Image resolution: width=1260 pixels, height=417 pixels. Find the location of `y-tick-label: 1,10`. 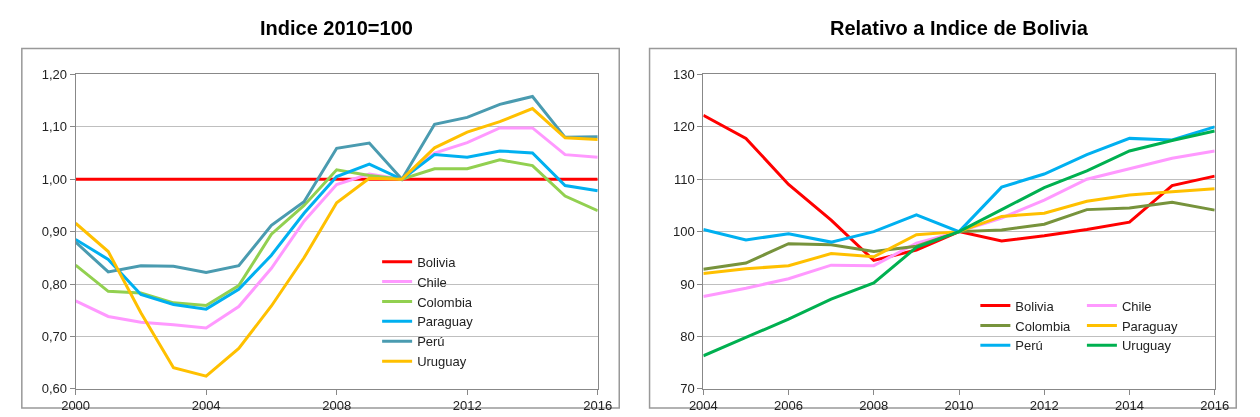

y-tick-label: 1,10 is located at coordinates (54, 127).